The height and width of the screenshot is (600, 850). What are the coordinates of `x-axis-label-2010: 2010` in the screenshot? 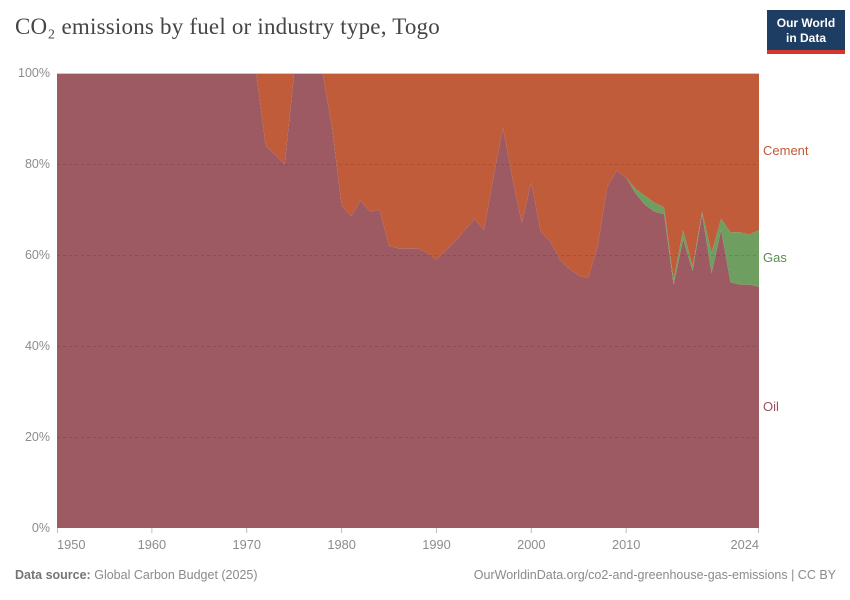 It's located at (626, 544).